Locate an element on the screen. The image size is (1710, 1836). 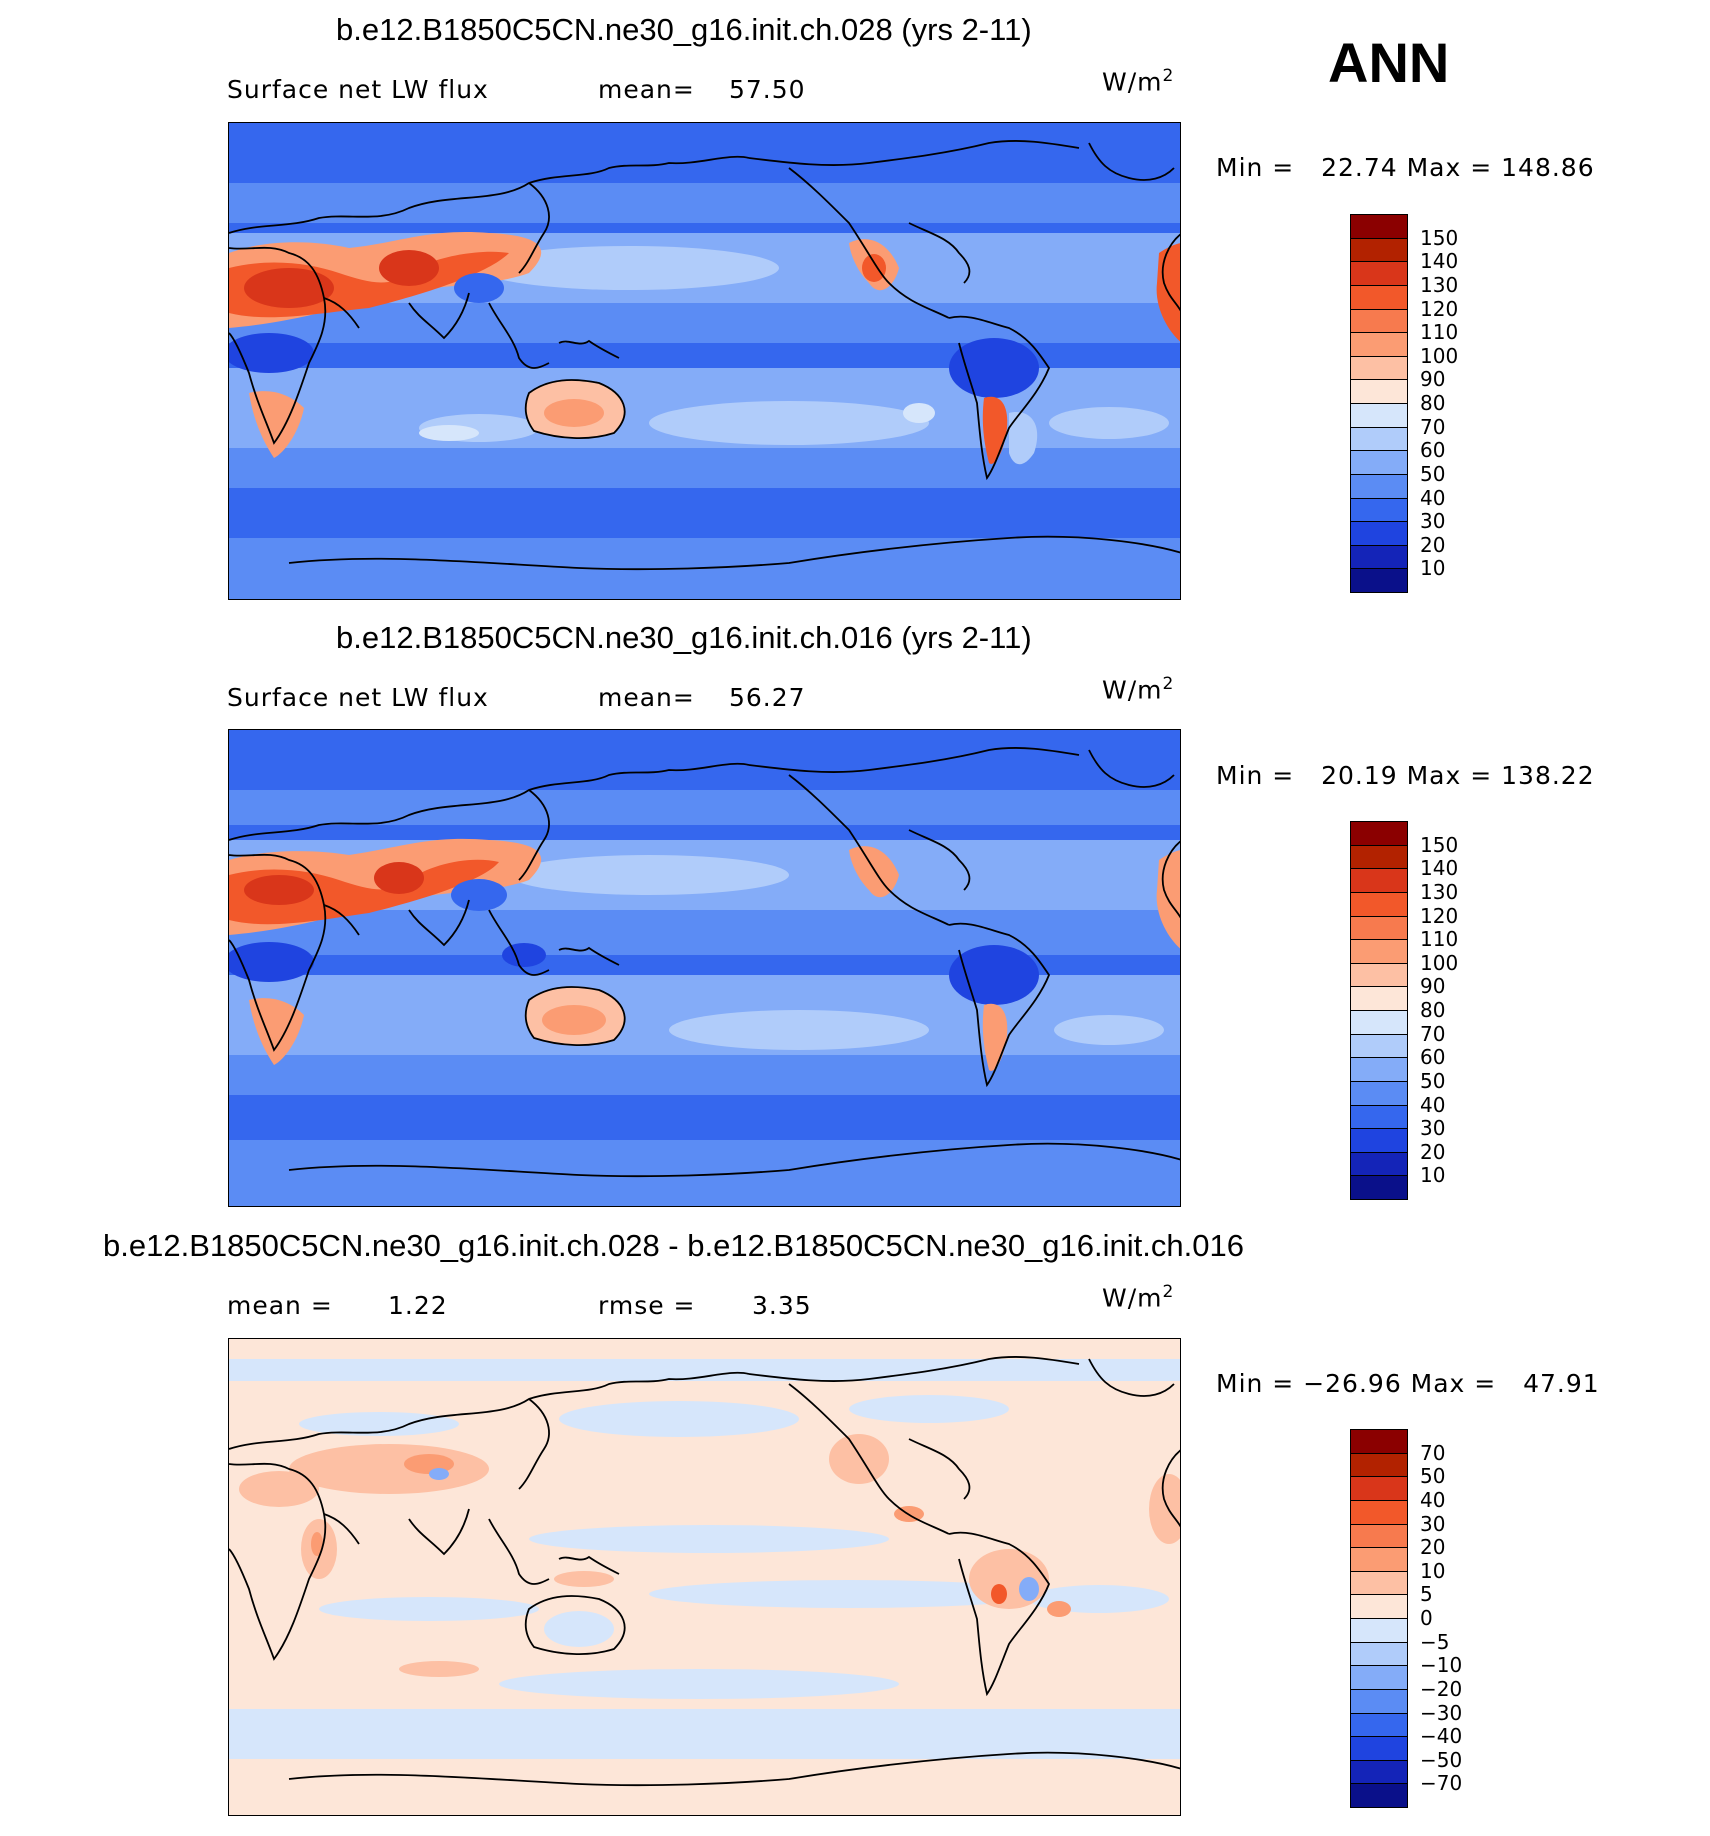
panel-3-minmax: Min = −26.96 Max = 47.91 is located at coordinates (1408, 1383).